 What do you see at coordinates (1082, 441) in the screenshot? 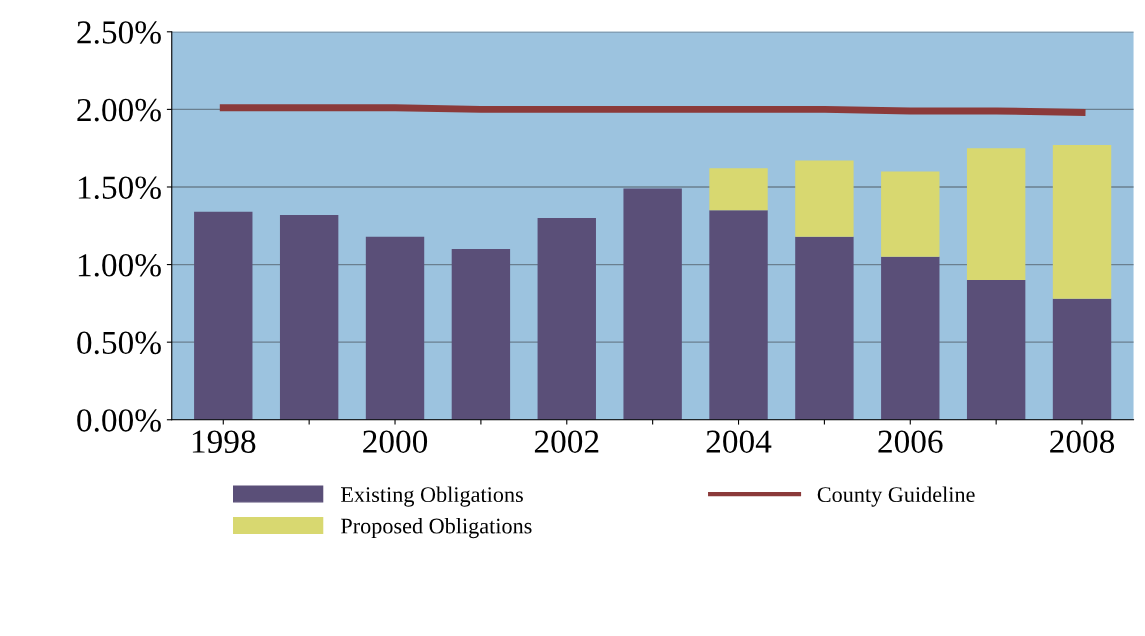
I see `x-tick-label: 2008` at bounding box center [1082, 441].